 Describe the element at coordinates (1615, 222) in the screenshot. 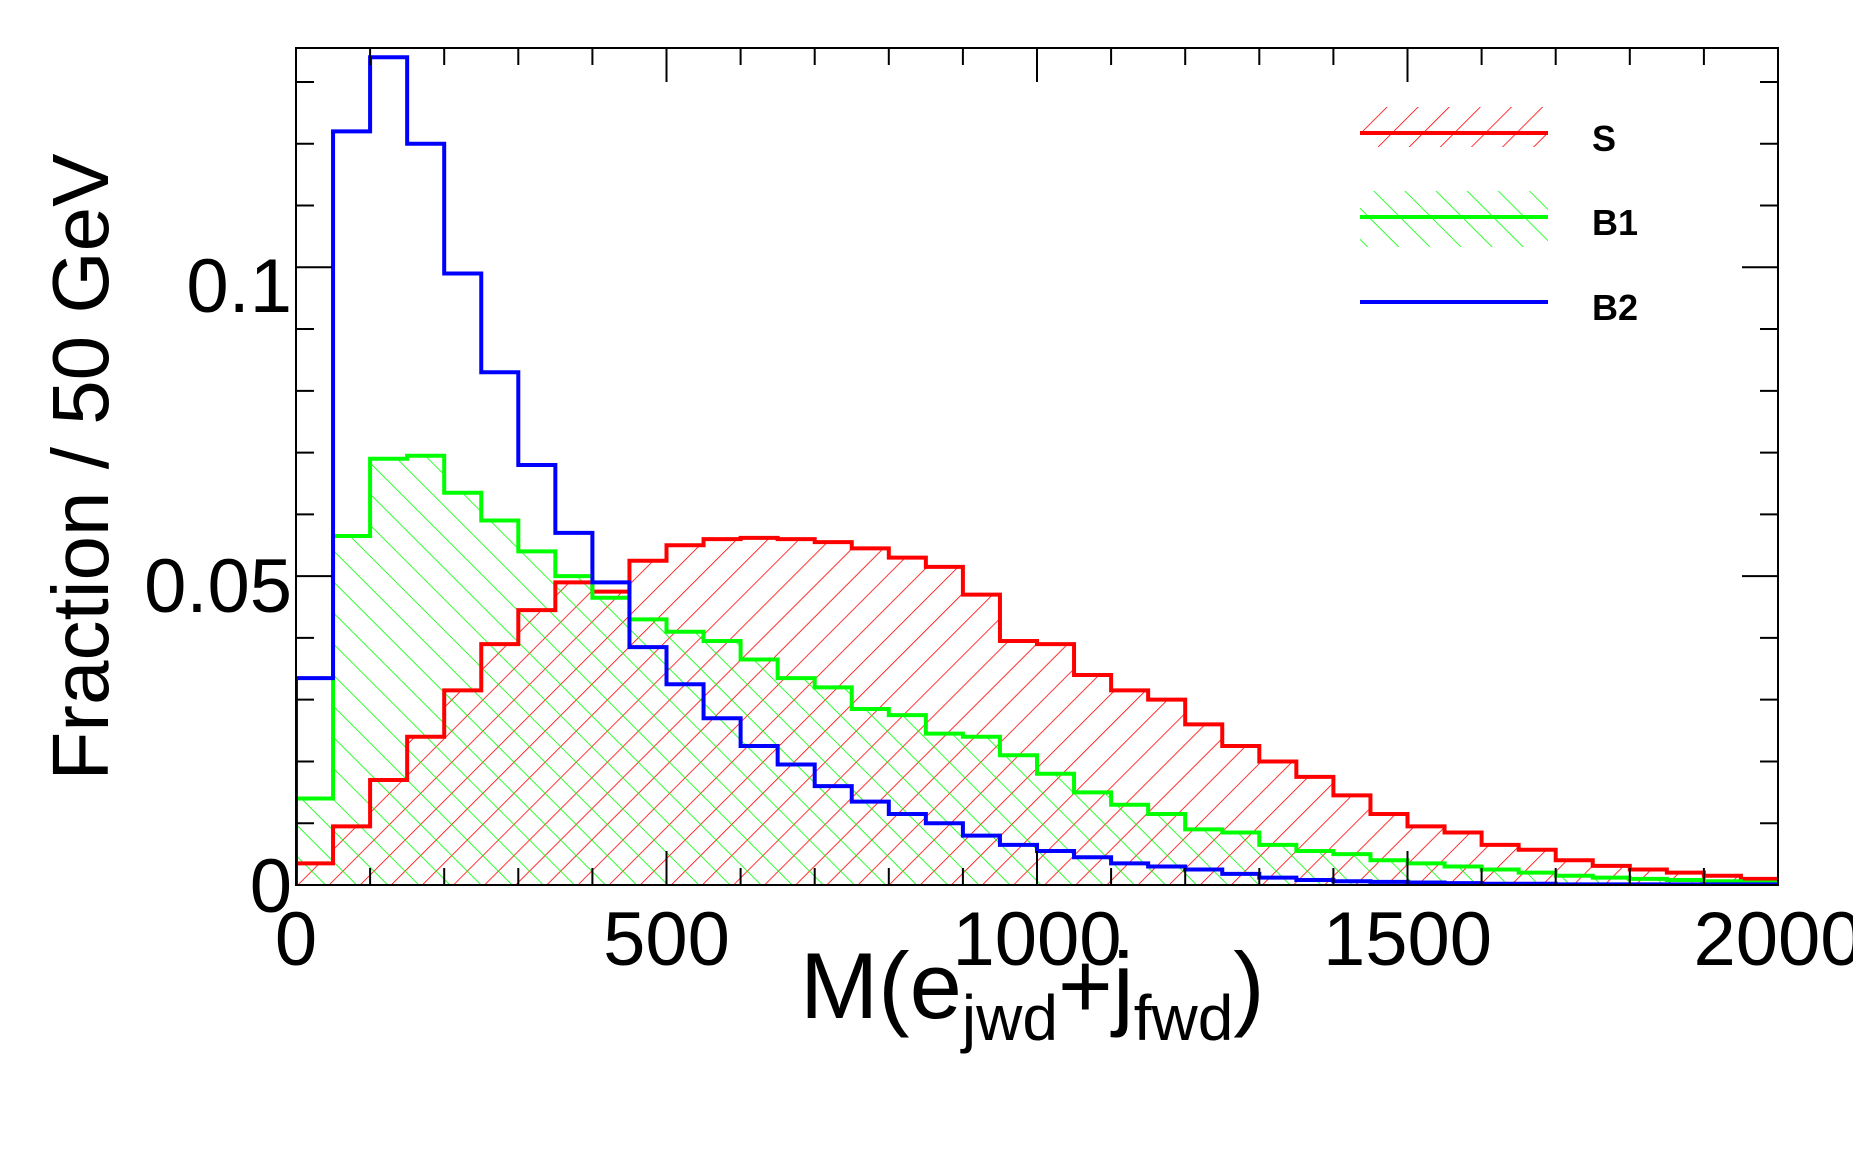

I see `legend-label-b1: B1` at that location.